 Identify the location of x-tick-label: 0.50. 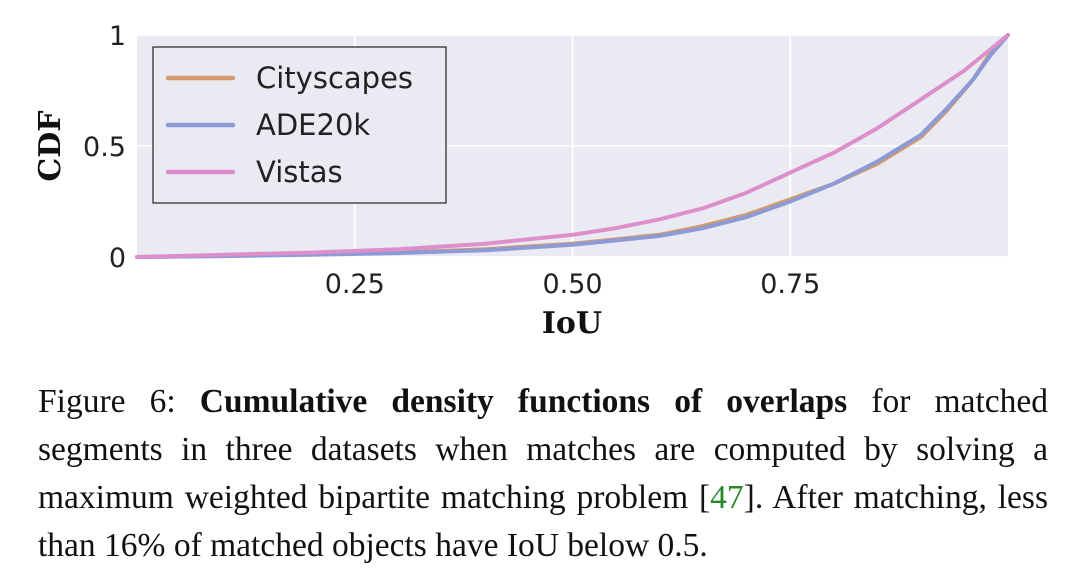
(572, 284).